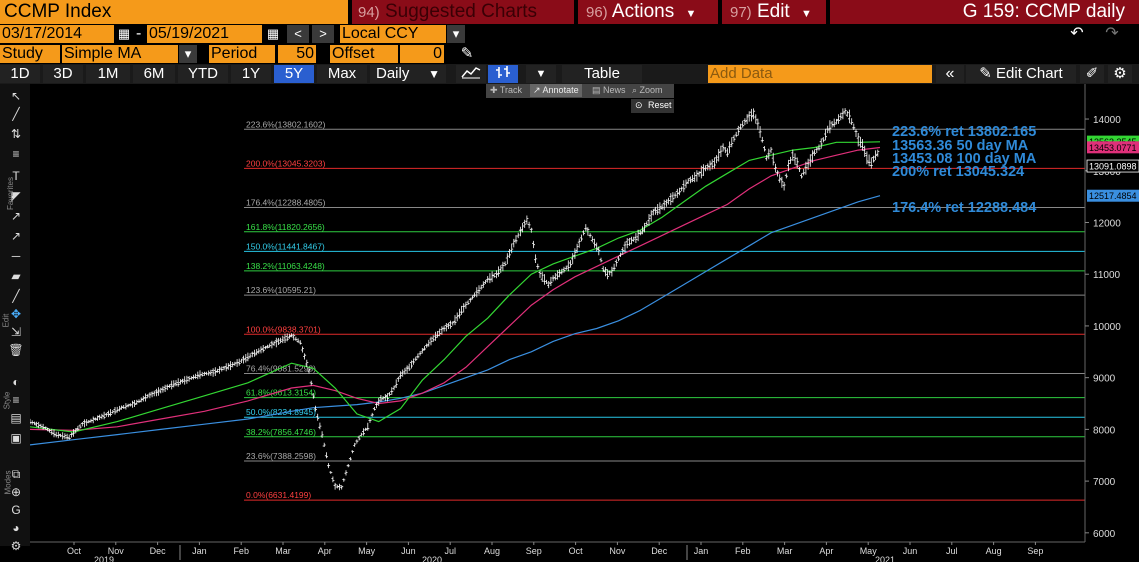 This screenshot has height=562, width=1139. What do you see at coordinates (393, 34) in the screenshot?
I see `currency-field: Local CCY` at bounding box center [393, 34].